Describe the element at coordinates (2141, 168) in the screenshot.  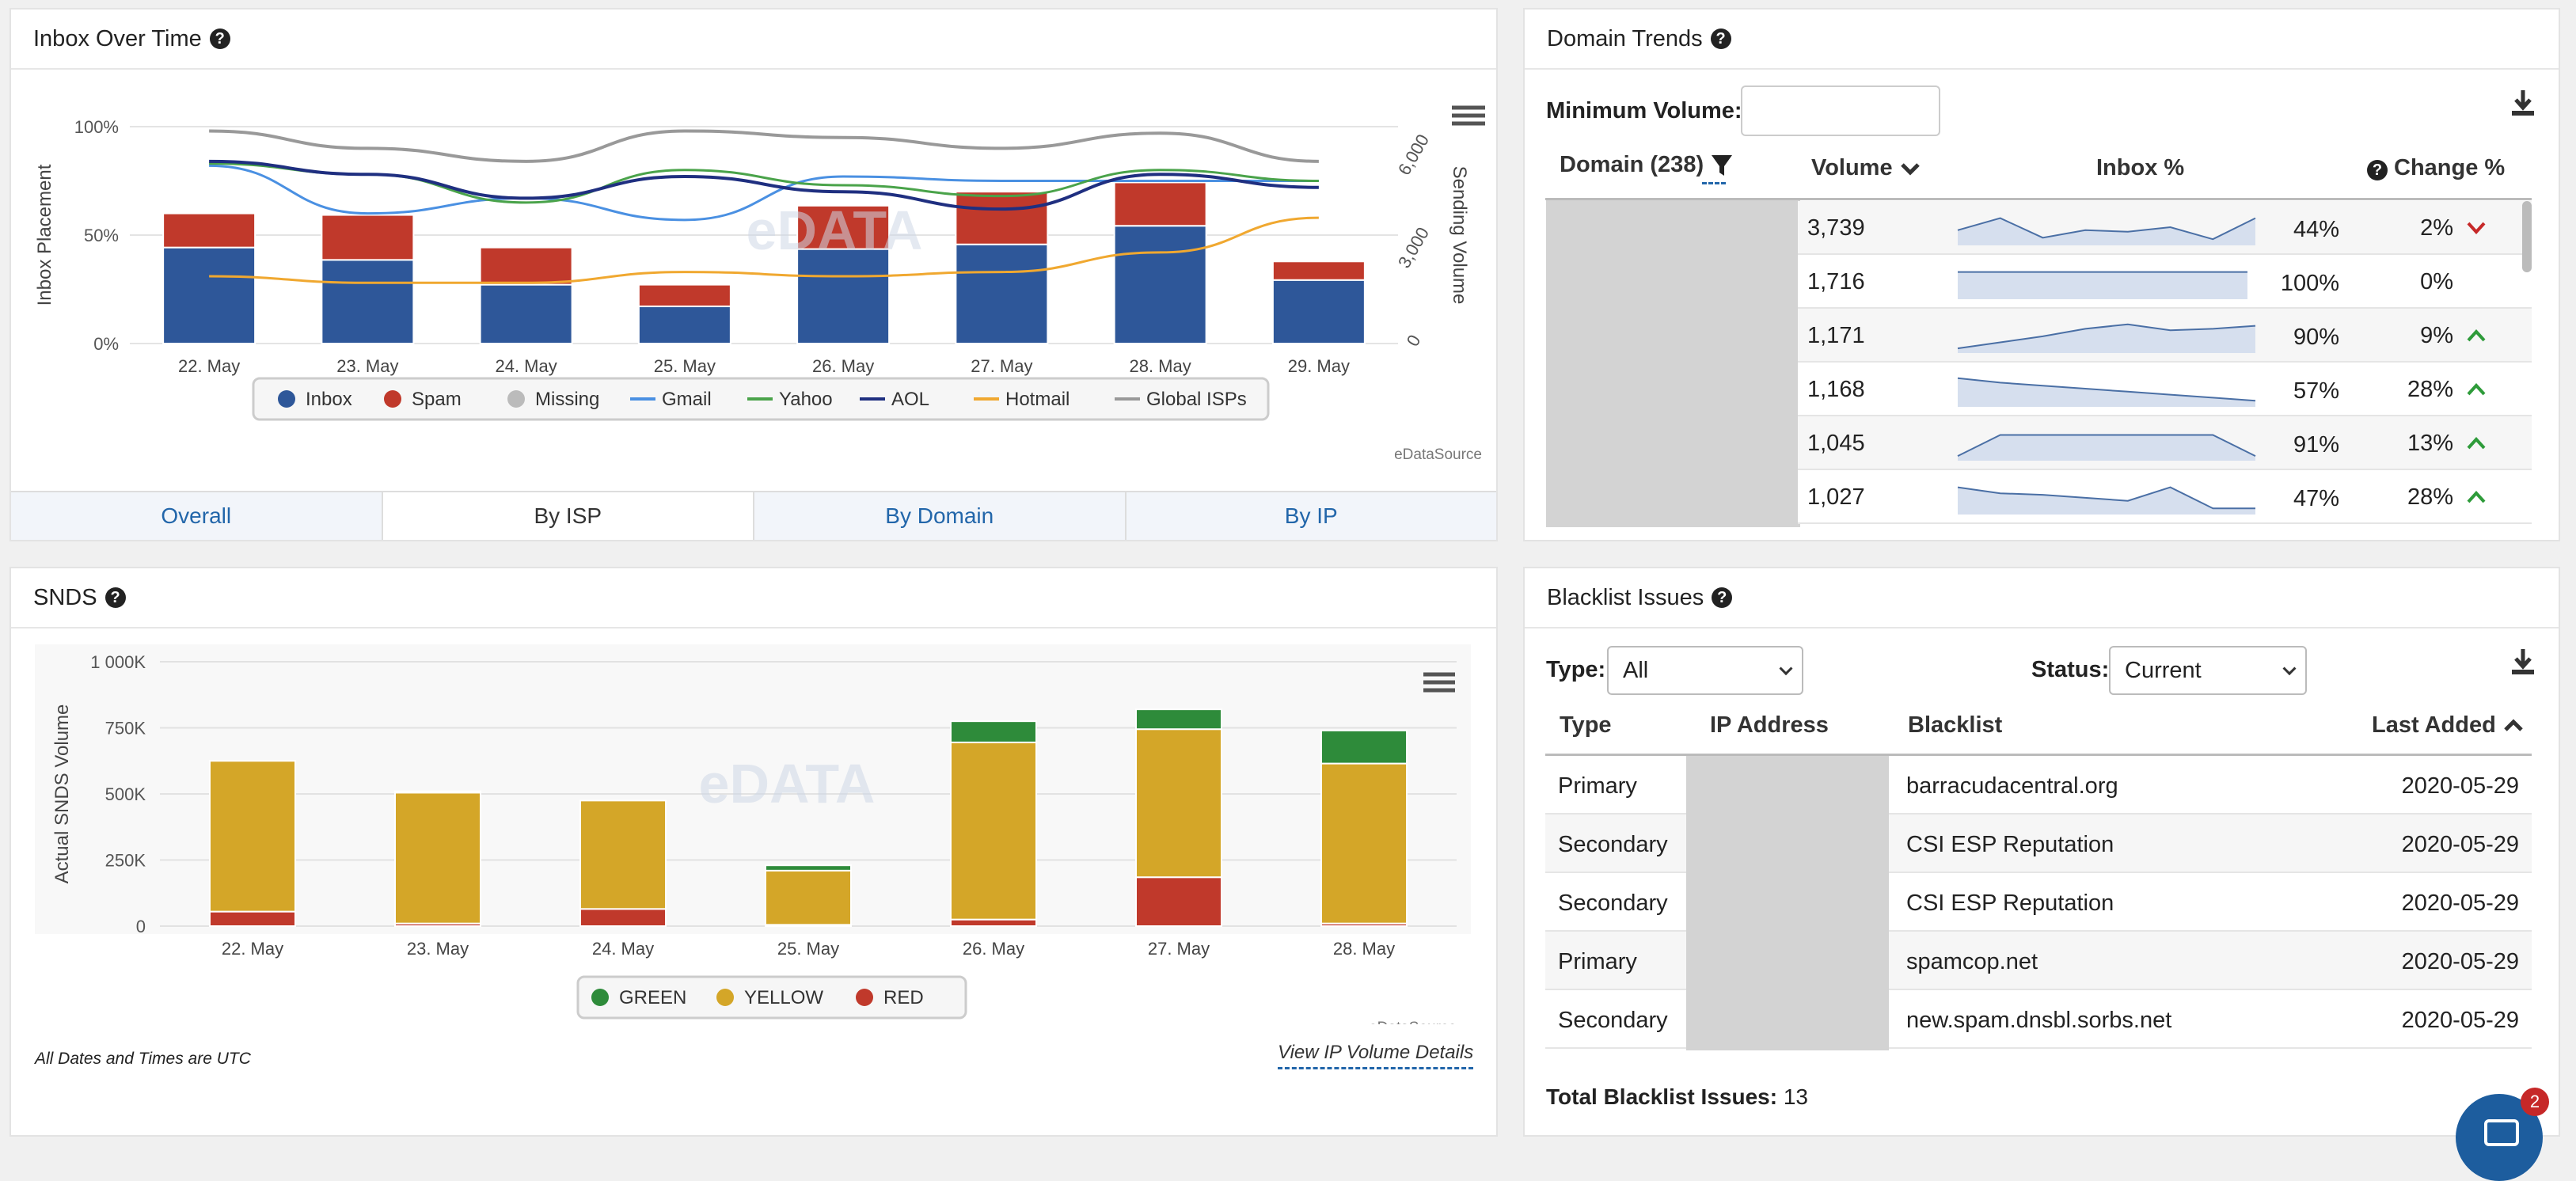
I see `col-inbox-header: Inbox %` at that location.